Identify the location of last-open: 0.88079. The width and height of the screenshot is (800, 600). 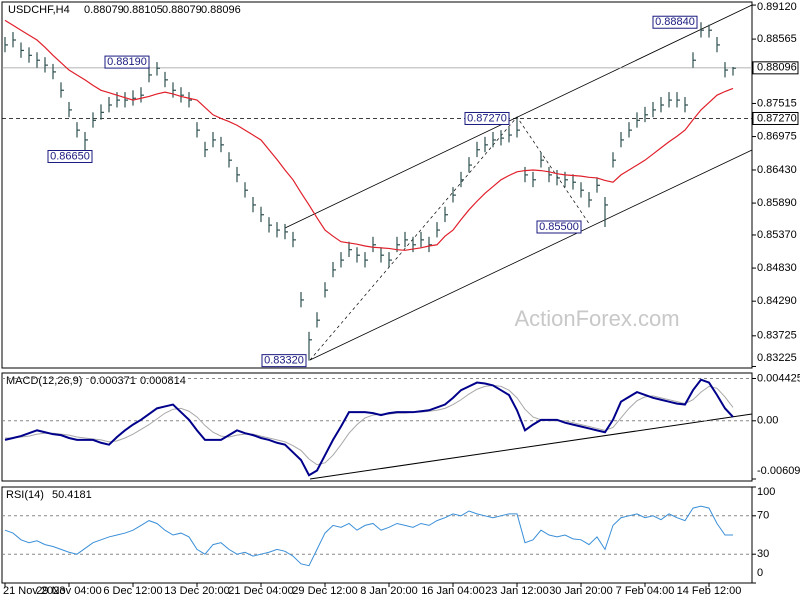
(104, 10).